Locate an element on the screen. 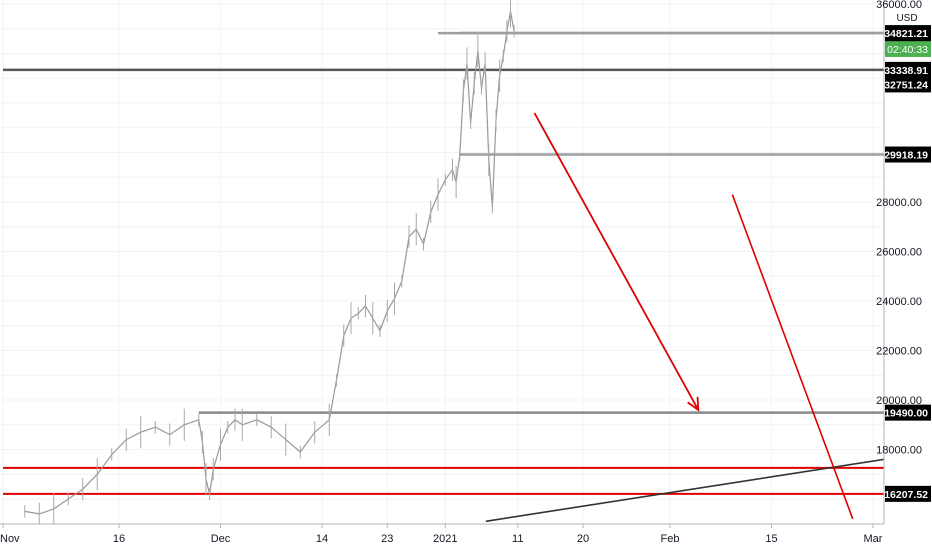  time-axis-bg is located at coordinates (466, 537).